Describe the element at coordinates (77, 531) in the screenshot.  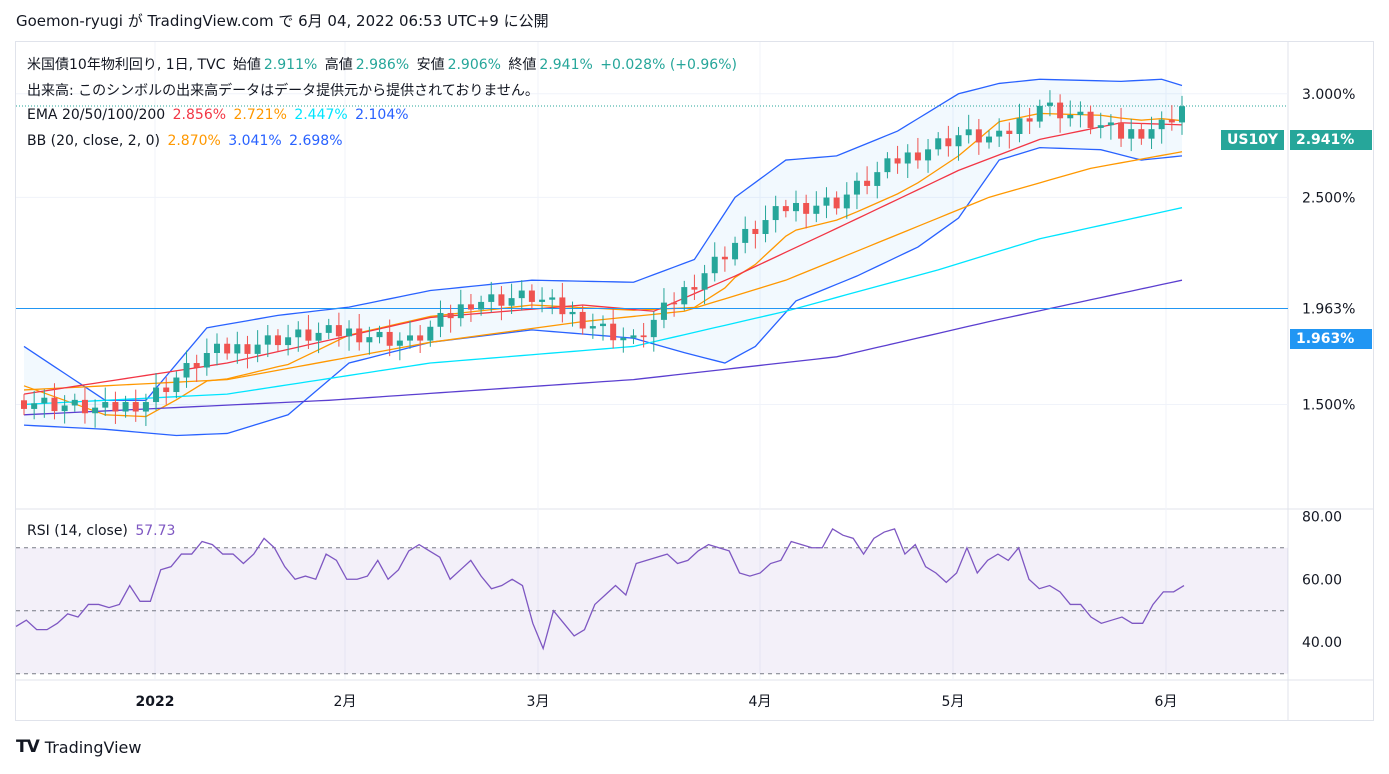
I see `legend-rsi-label: RSI (14, close)` at that location.